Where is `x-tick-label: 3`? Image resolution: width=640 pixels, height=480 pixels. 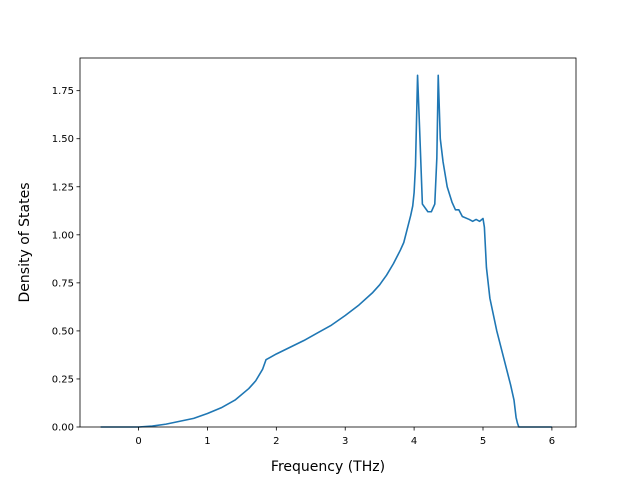 x-tick-label: 3 is located at coordinates (345, 441).